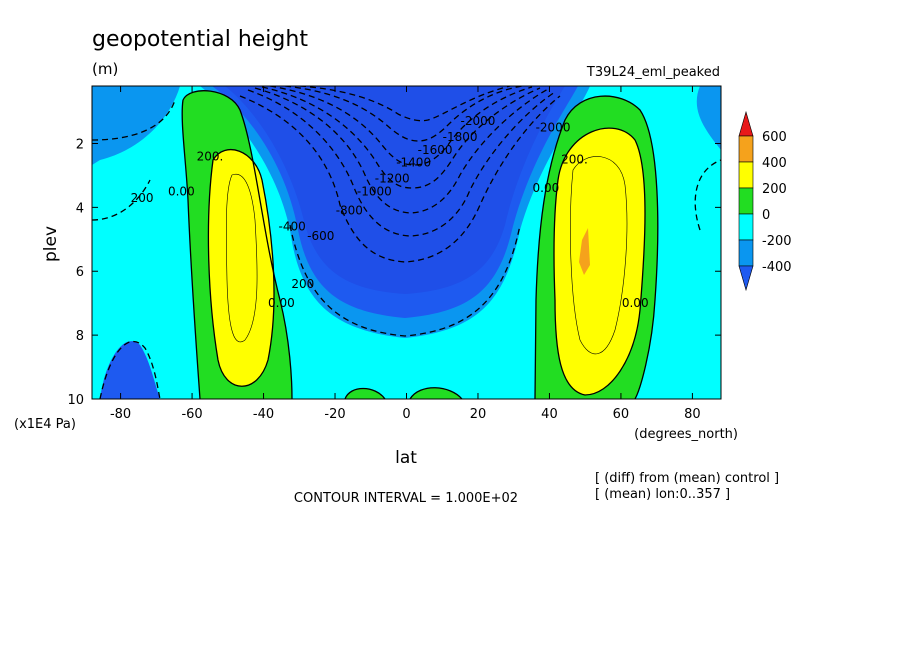 The image size is (904, 659). Describe the element at coordinates (662, 494) in the screenshot. I see `note-mean: [ (mean) lon:0..357 ]` at that location.